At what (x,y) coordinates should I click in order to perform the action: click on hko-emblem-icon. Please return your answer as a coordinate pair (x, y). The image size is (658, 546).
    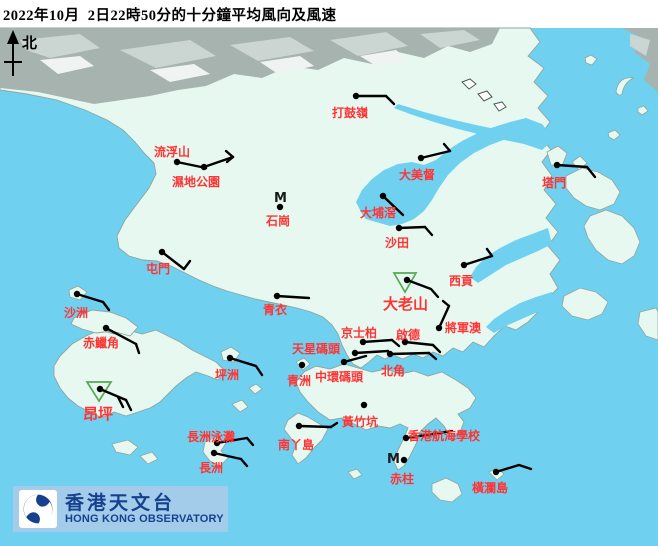
    Looking at the image, I should click on (38, 509).